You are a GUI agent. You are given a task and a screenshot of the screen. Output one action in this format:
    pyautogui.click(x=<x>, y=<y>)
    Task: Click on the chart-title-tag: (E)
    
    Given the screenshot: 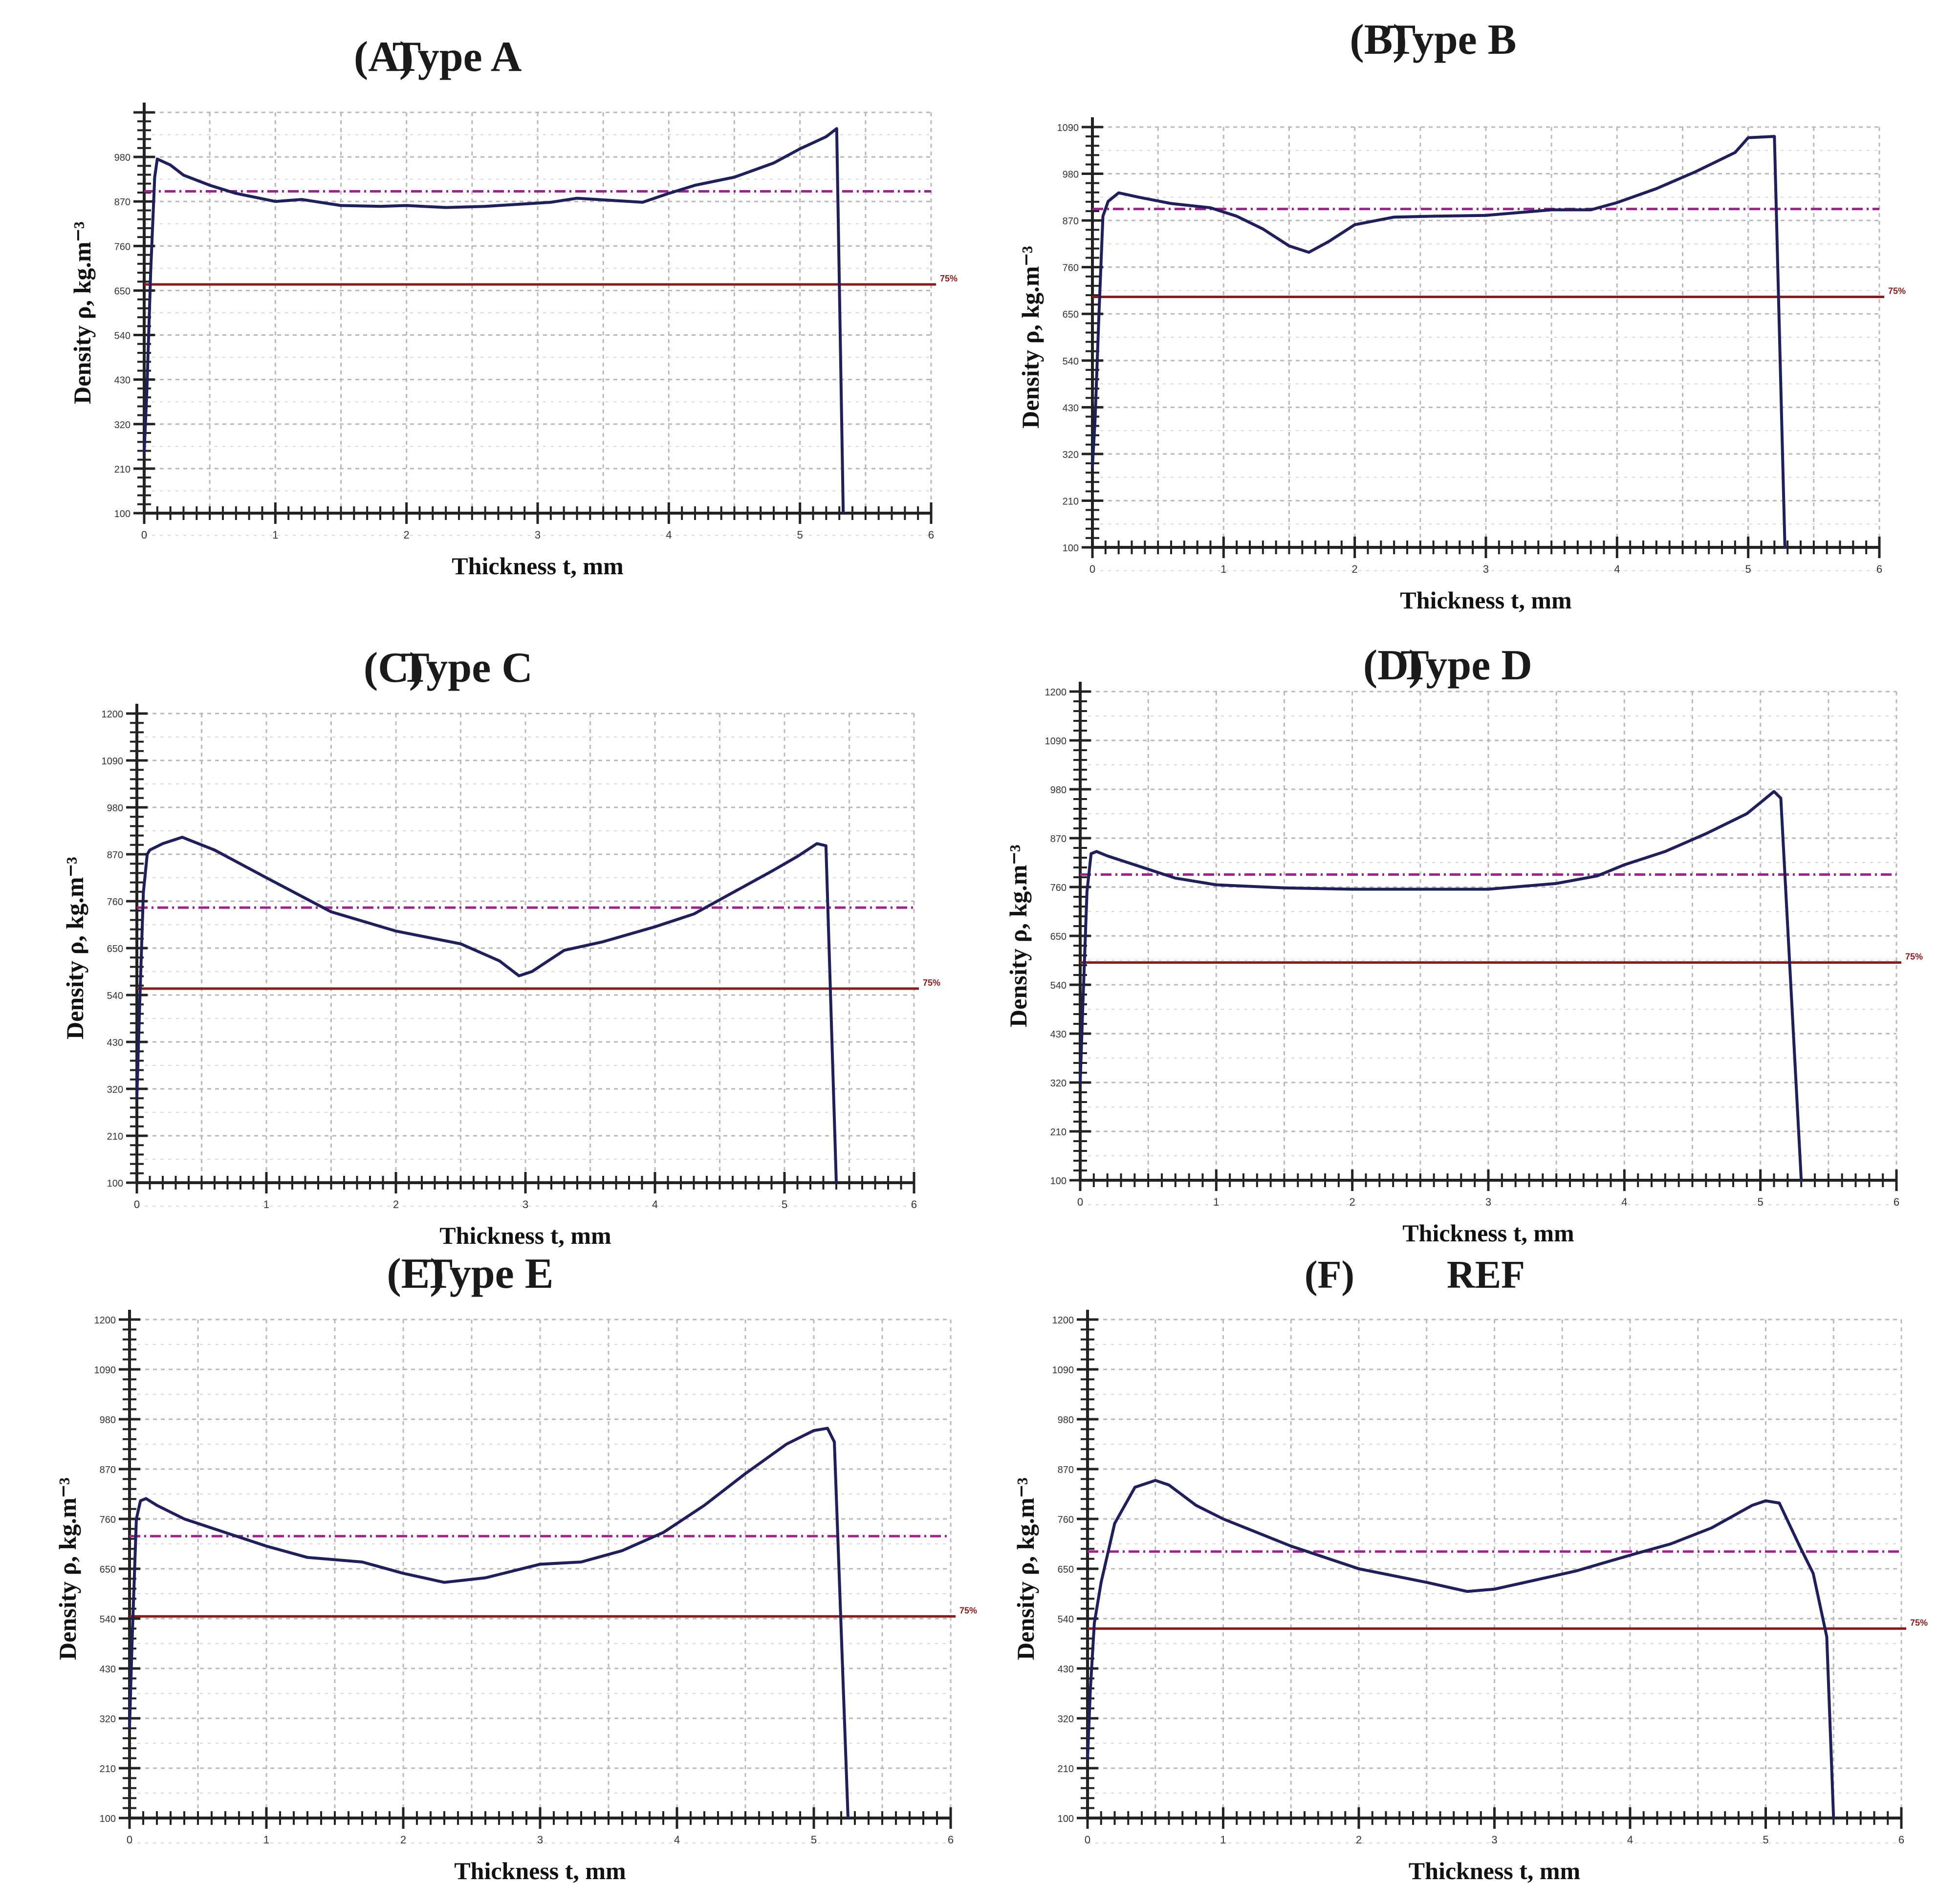 What is the action you would take?
    pyautogui.click(x=415, y=1274)
    